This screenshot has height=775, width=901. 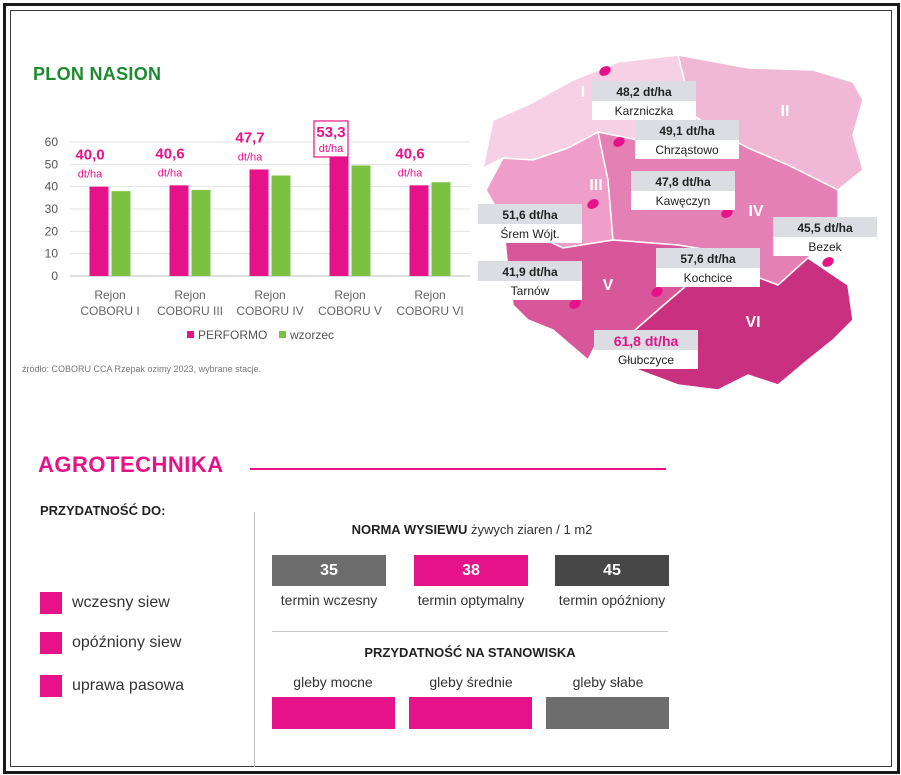 What do you see at coordinates (128, 685) in the screenshot?
I see `suitability-label: uprawa pasowa` at bounding box center [128, 685].